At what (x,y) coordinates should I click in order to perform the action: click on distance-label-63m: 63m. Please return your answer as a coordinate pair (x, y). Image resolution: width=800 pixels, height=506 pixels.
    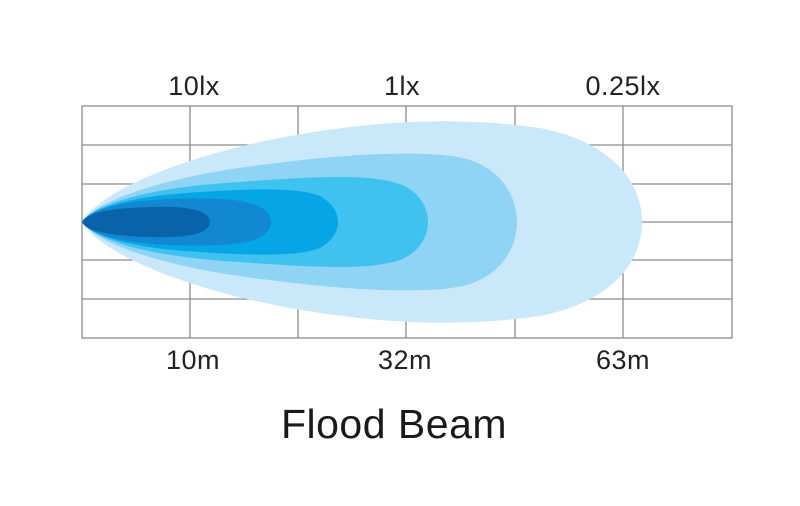
    Looking at the image, I should click on (623, 360).